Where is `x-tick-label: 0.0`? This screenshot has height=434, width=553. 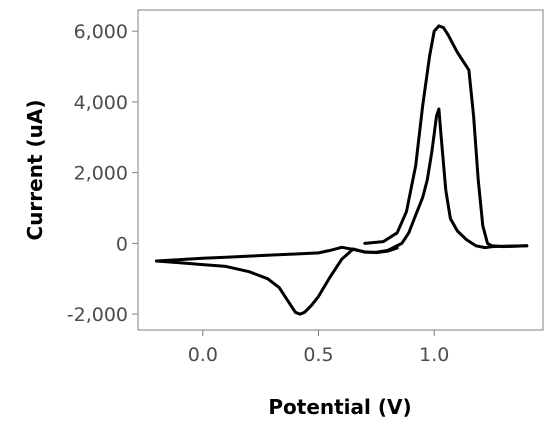 x-tick-label: 0.0 is located at coordinates (203, 355).